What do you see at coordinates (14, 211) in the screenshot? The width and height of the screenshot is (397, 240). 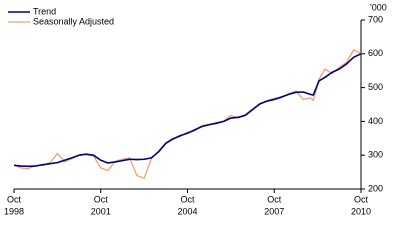 I see `x-tick-label: 1998` at bounding box center [14, 211].